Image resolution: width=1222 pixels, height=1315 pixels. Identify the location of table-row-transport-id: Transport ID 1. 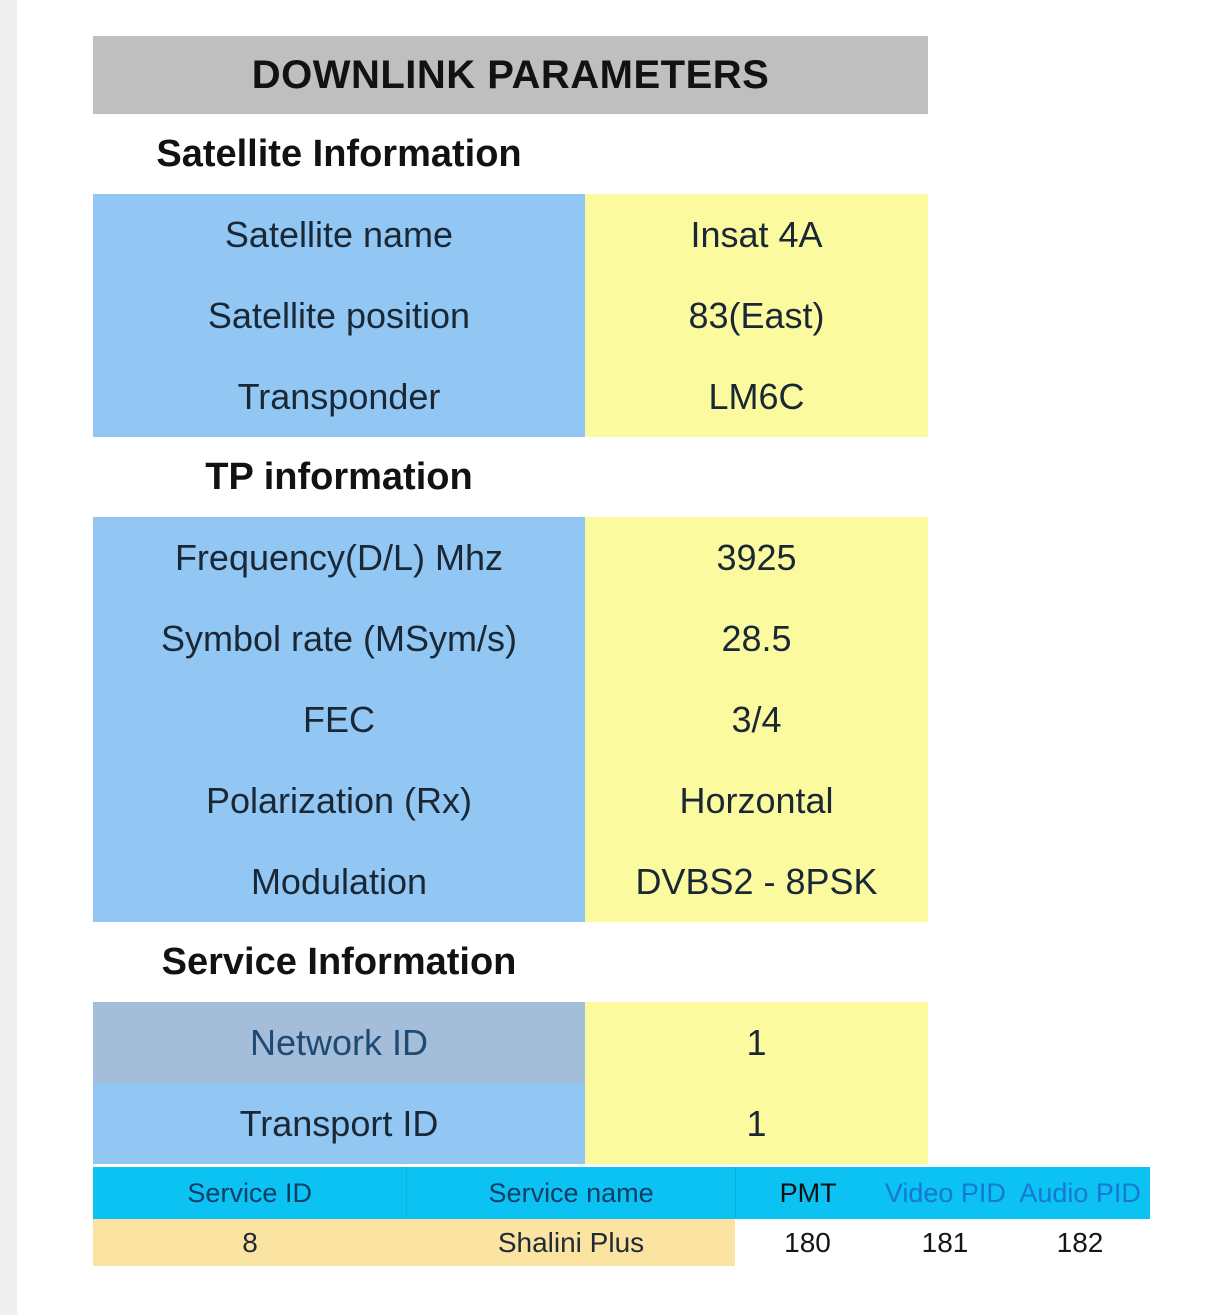
(510, 1123).